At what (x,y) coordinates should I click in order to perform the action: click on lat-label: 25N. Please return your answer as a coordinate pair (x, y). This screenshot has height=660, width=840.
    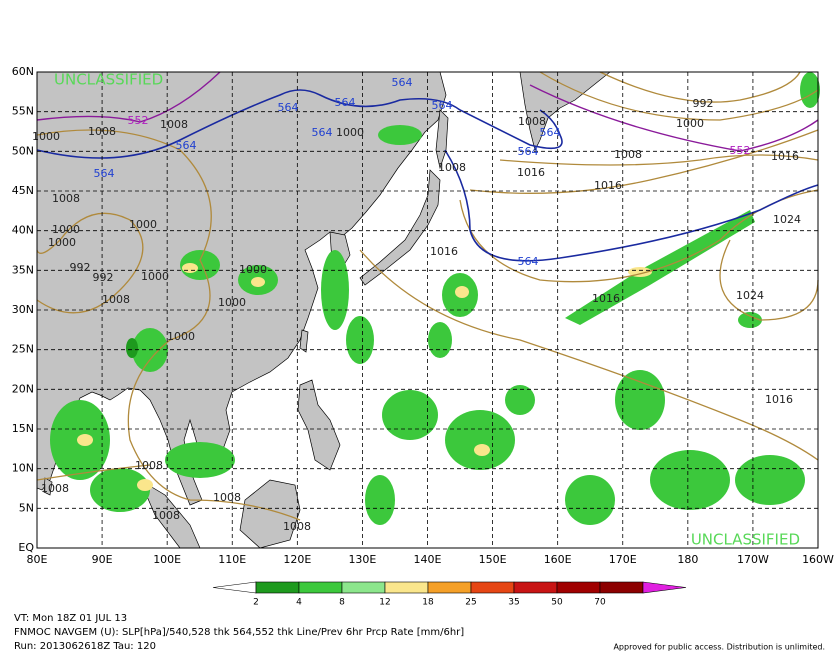
    Looking at the image, I should click on (23, 349).